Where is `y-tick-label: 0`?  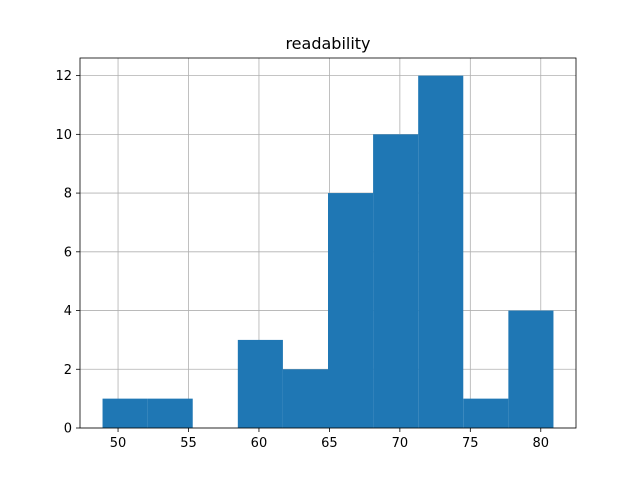 y-tick-label: 0 is located at coordinates (68, 429).